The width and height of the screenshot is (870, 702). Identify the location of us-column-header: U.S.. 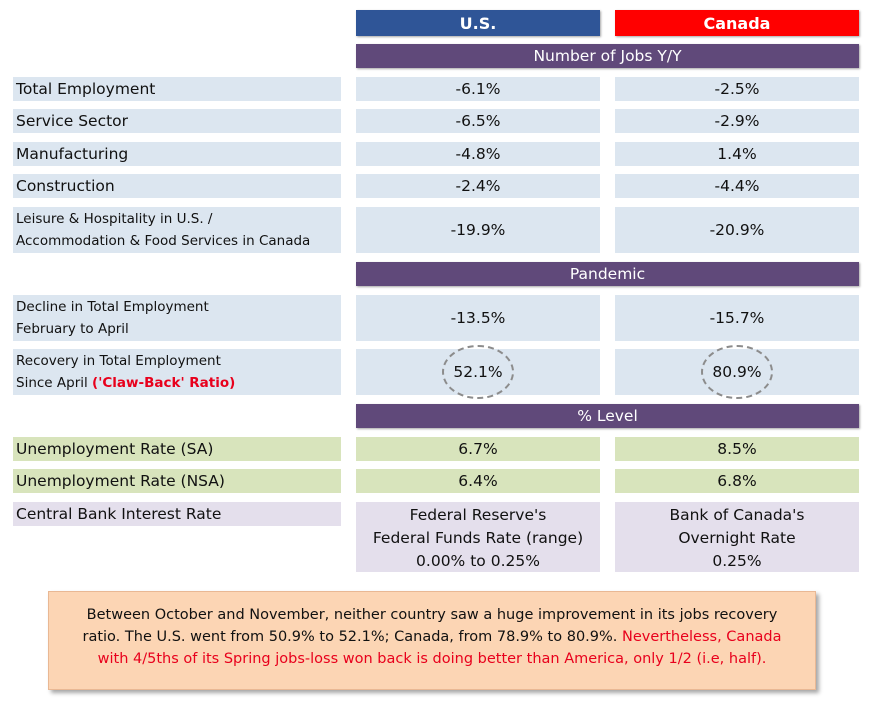
(478, 23).